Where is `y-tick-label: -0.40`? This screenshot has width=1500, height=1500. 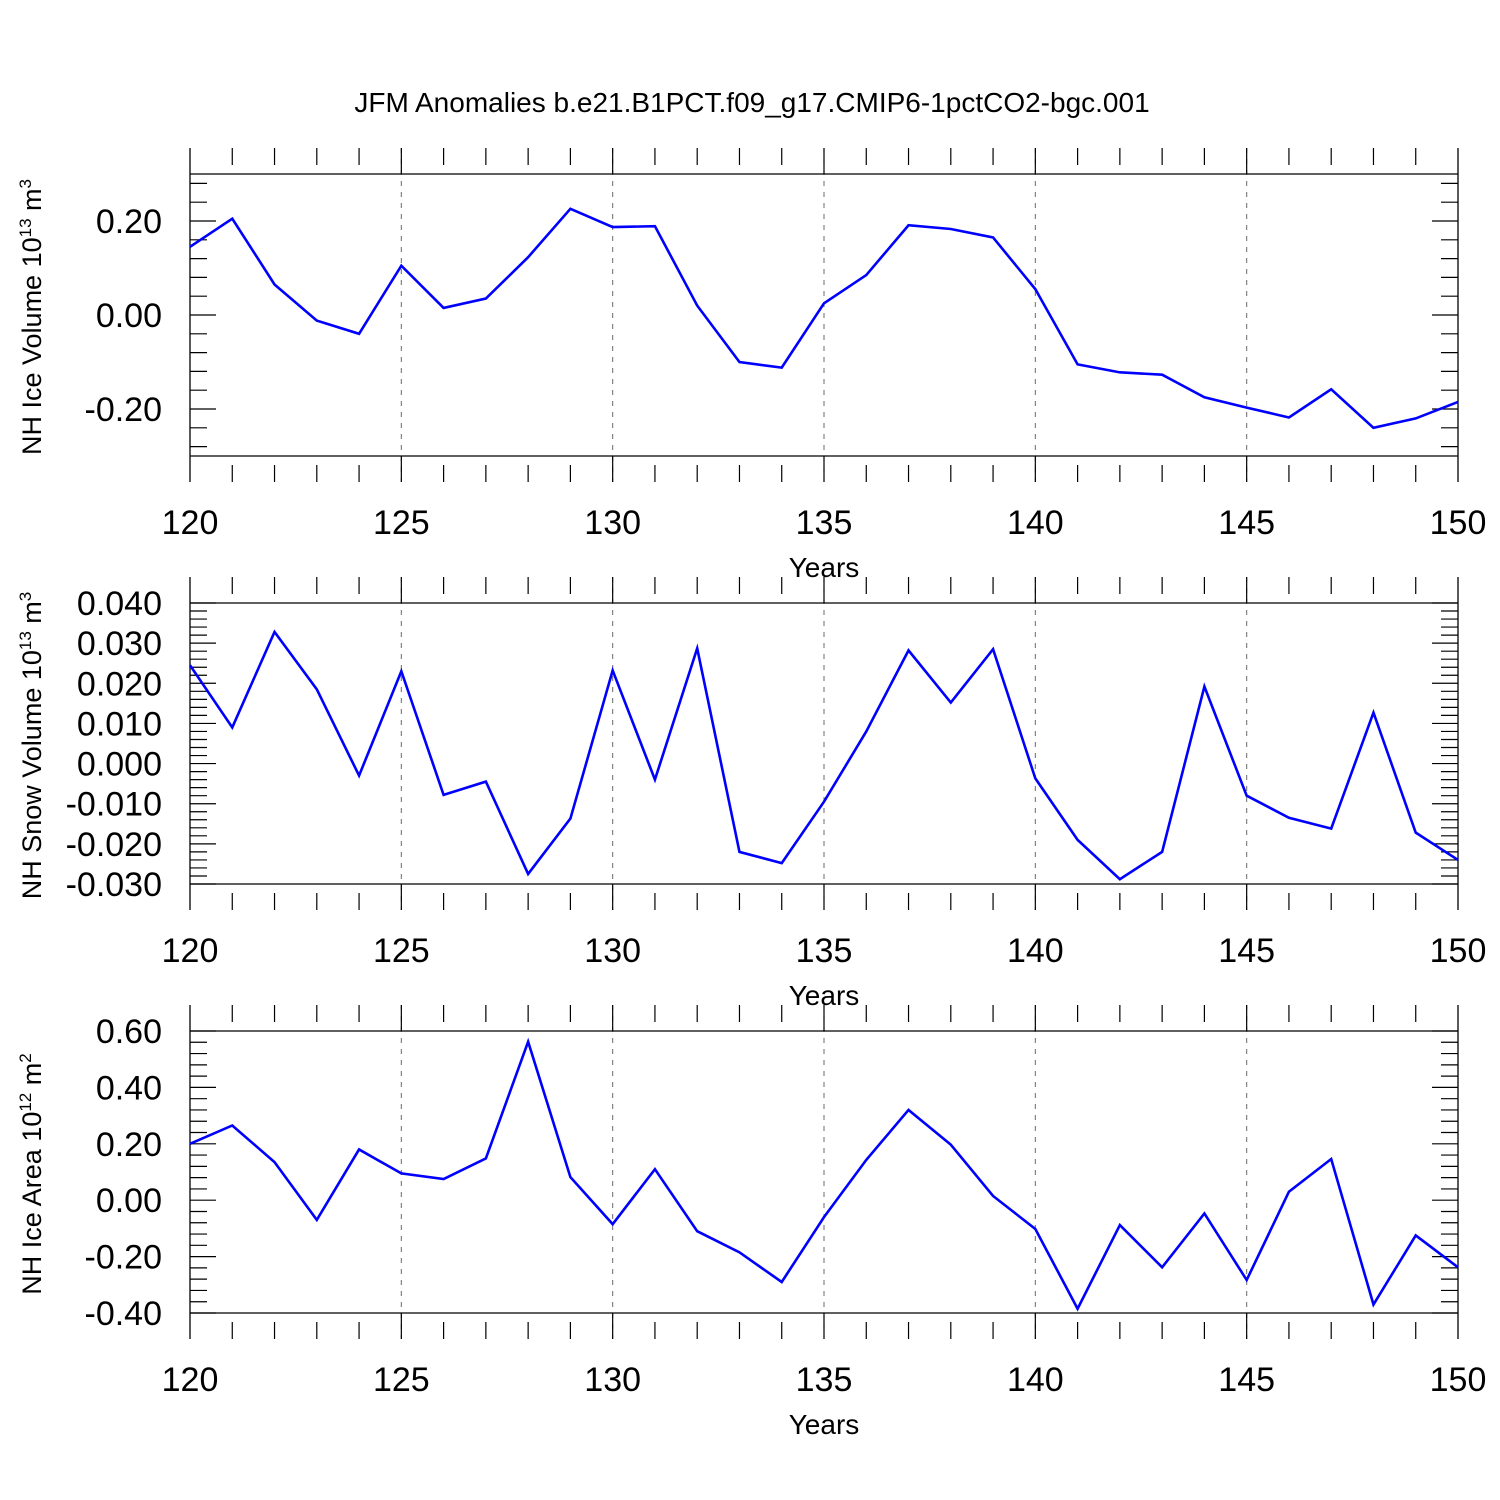
y-tick-label: -0.40 is located at coordinates (124, 1314).